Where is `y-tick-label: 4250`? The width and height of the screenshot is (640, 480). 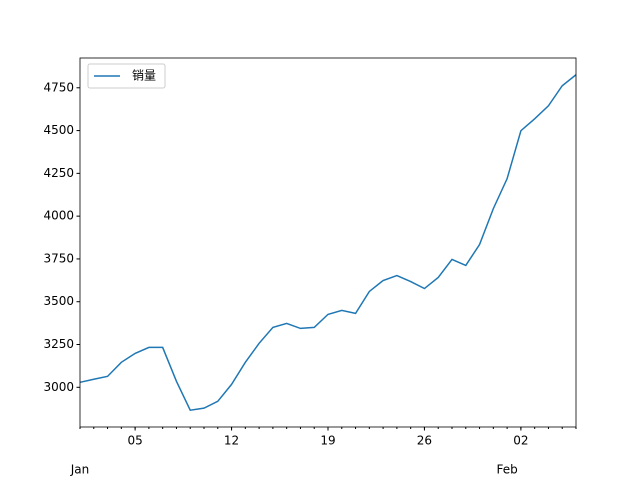
y-tick-label: 4250 is located at coordinates (58, 173).